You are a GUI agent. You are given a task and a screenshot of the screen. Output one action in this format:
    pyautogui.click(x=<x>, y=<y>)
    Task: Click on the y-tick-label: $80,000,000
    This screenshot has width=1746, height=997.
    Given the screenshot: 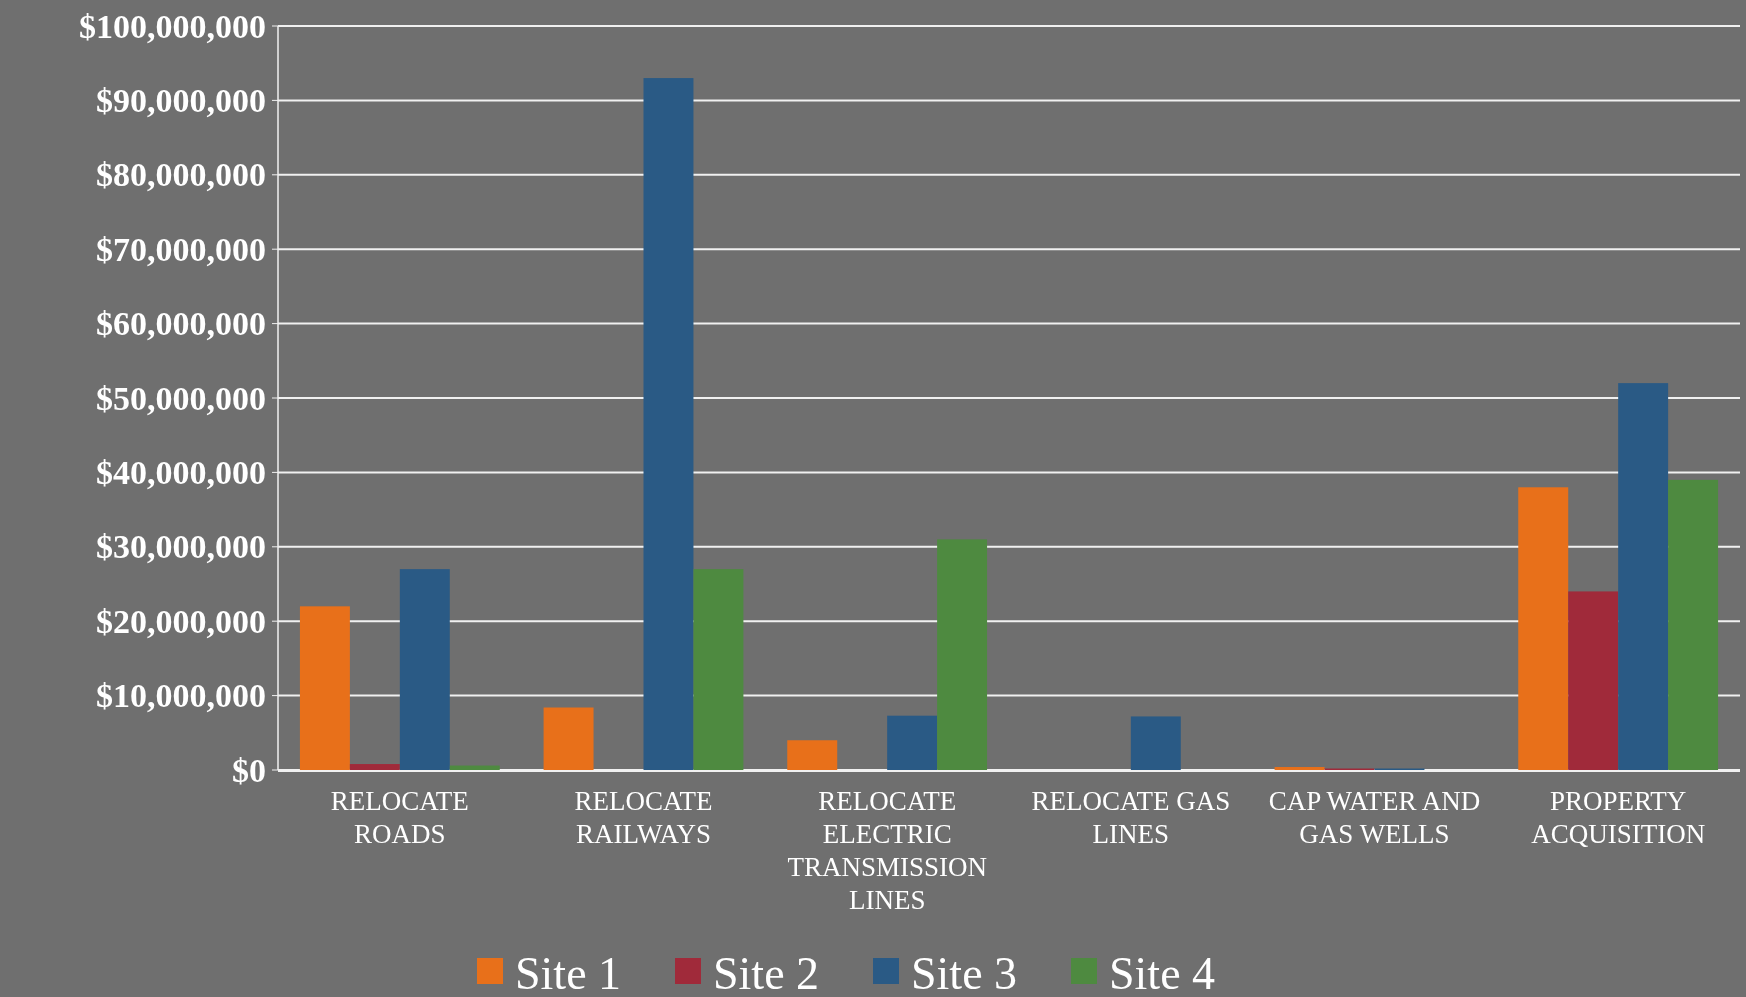 What is the action you would take?
    pyautogui.click(x=181, y=175)
    